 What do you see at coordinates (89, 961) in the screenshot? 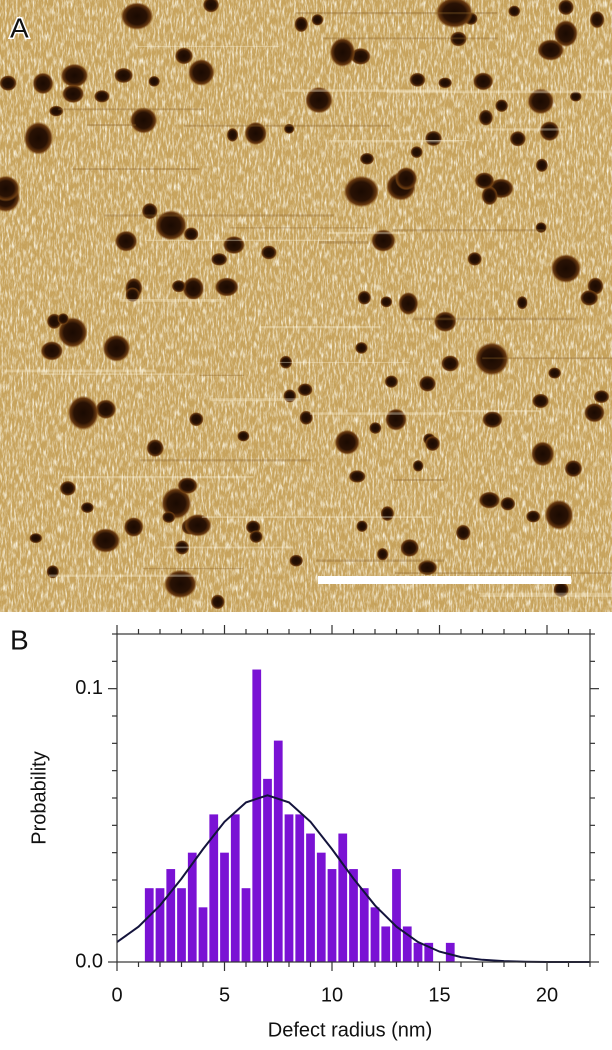
I see `y-tick-label: 0.0` at bounding box center [89, 961].